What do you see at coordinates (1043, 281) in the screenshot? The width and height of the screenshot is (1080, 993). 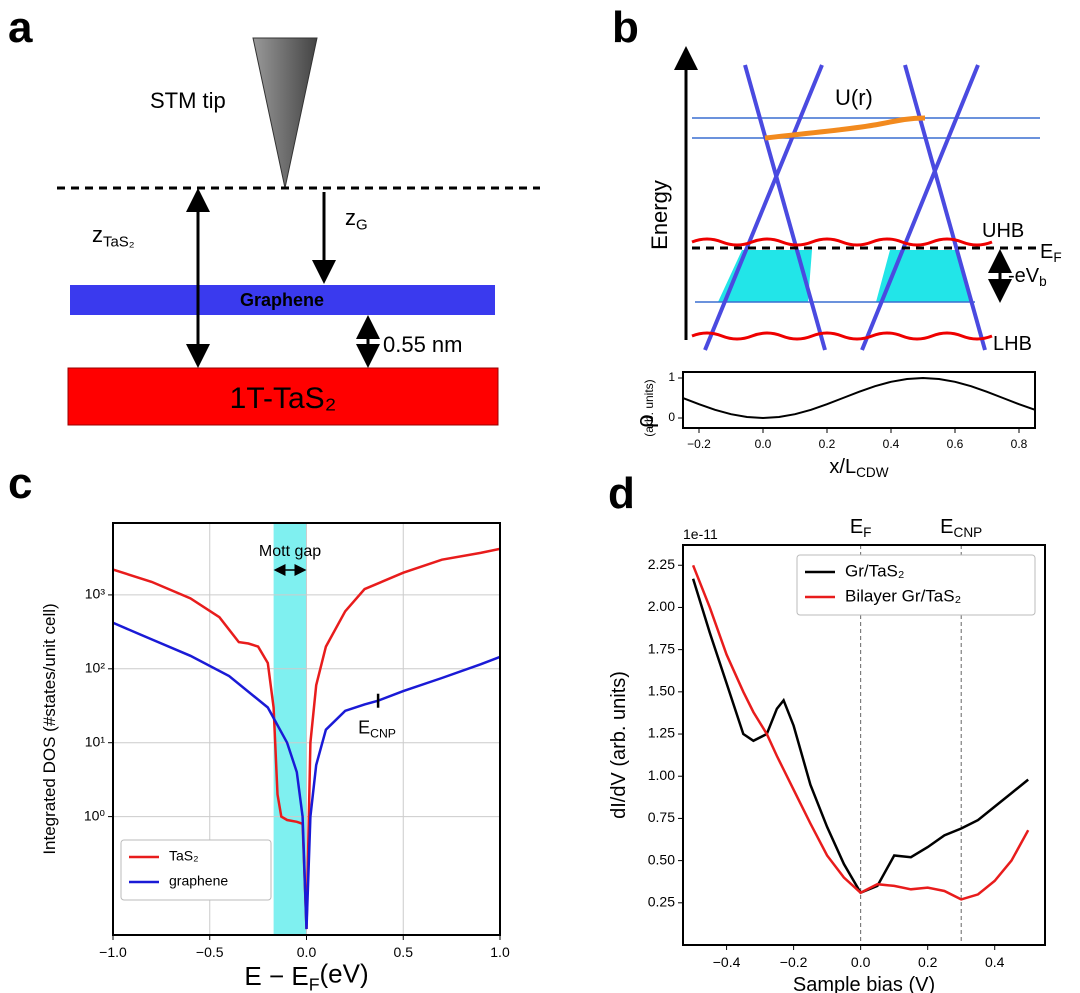 I see `text-part: b` at bounding box center [1043, 281].